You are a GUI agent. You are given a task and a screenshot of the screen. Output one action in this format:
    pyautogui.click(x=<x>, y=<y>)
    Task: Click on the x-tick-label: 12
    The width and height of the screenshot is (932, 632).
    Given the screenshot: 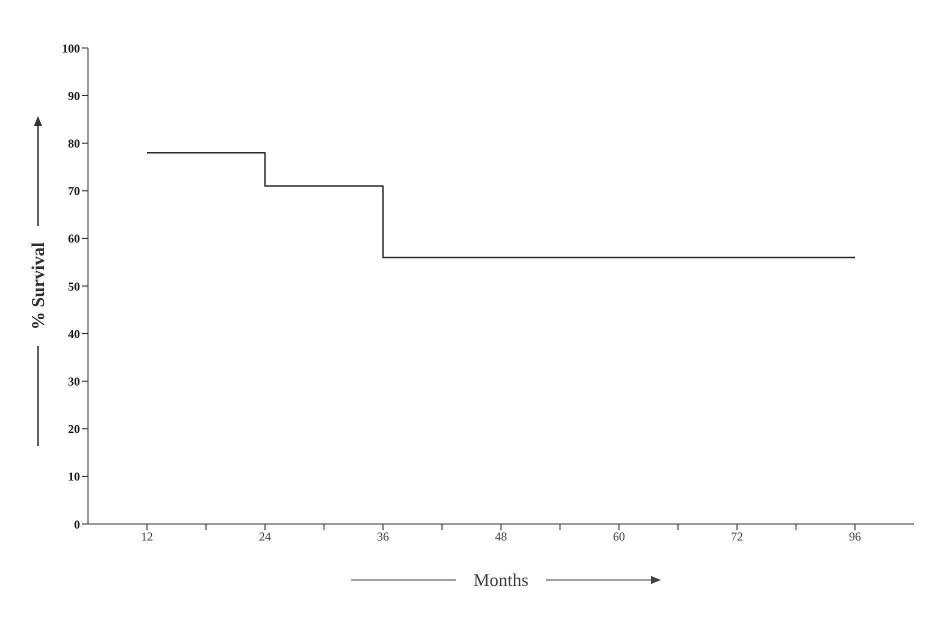 What is the action you would take?
    pyautogui.click(x=147, y=537)
    